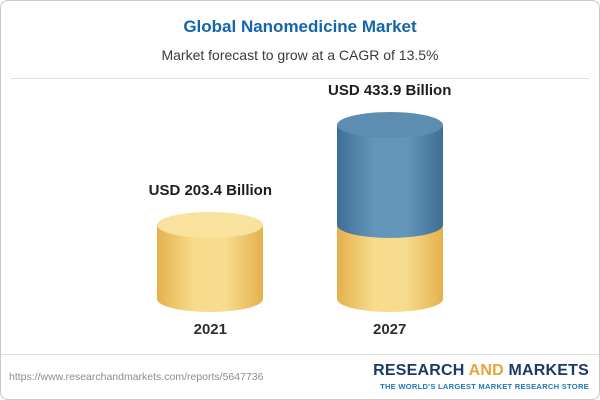 This screenshot has height=400, width=600. Describe the element at coordinates (389, 175) in the screenshot. I see `cylinder-2027-blue-segment` at that location.